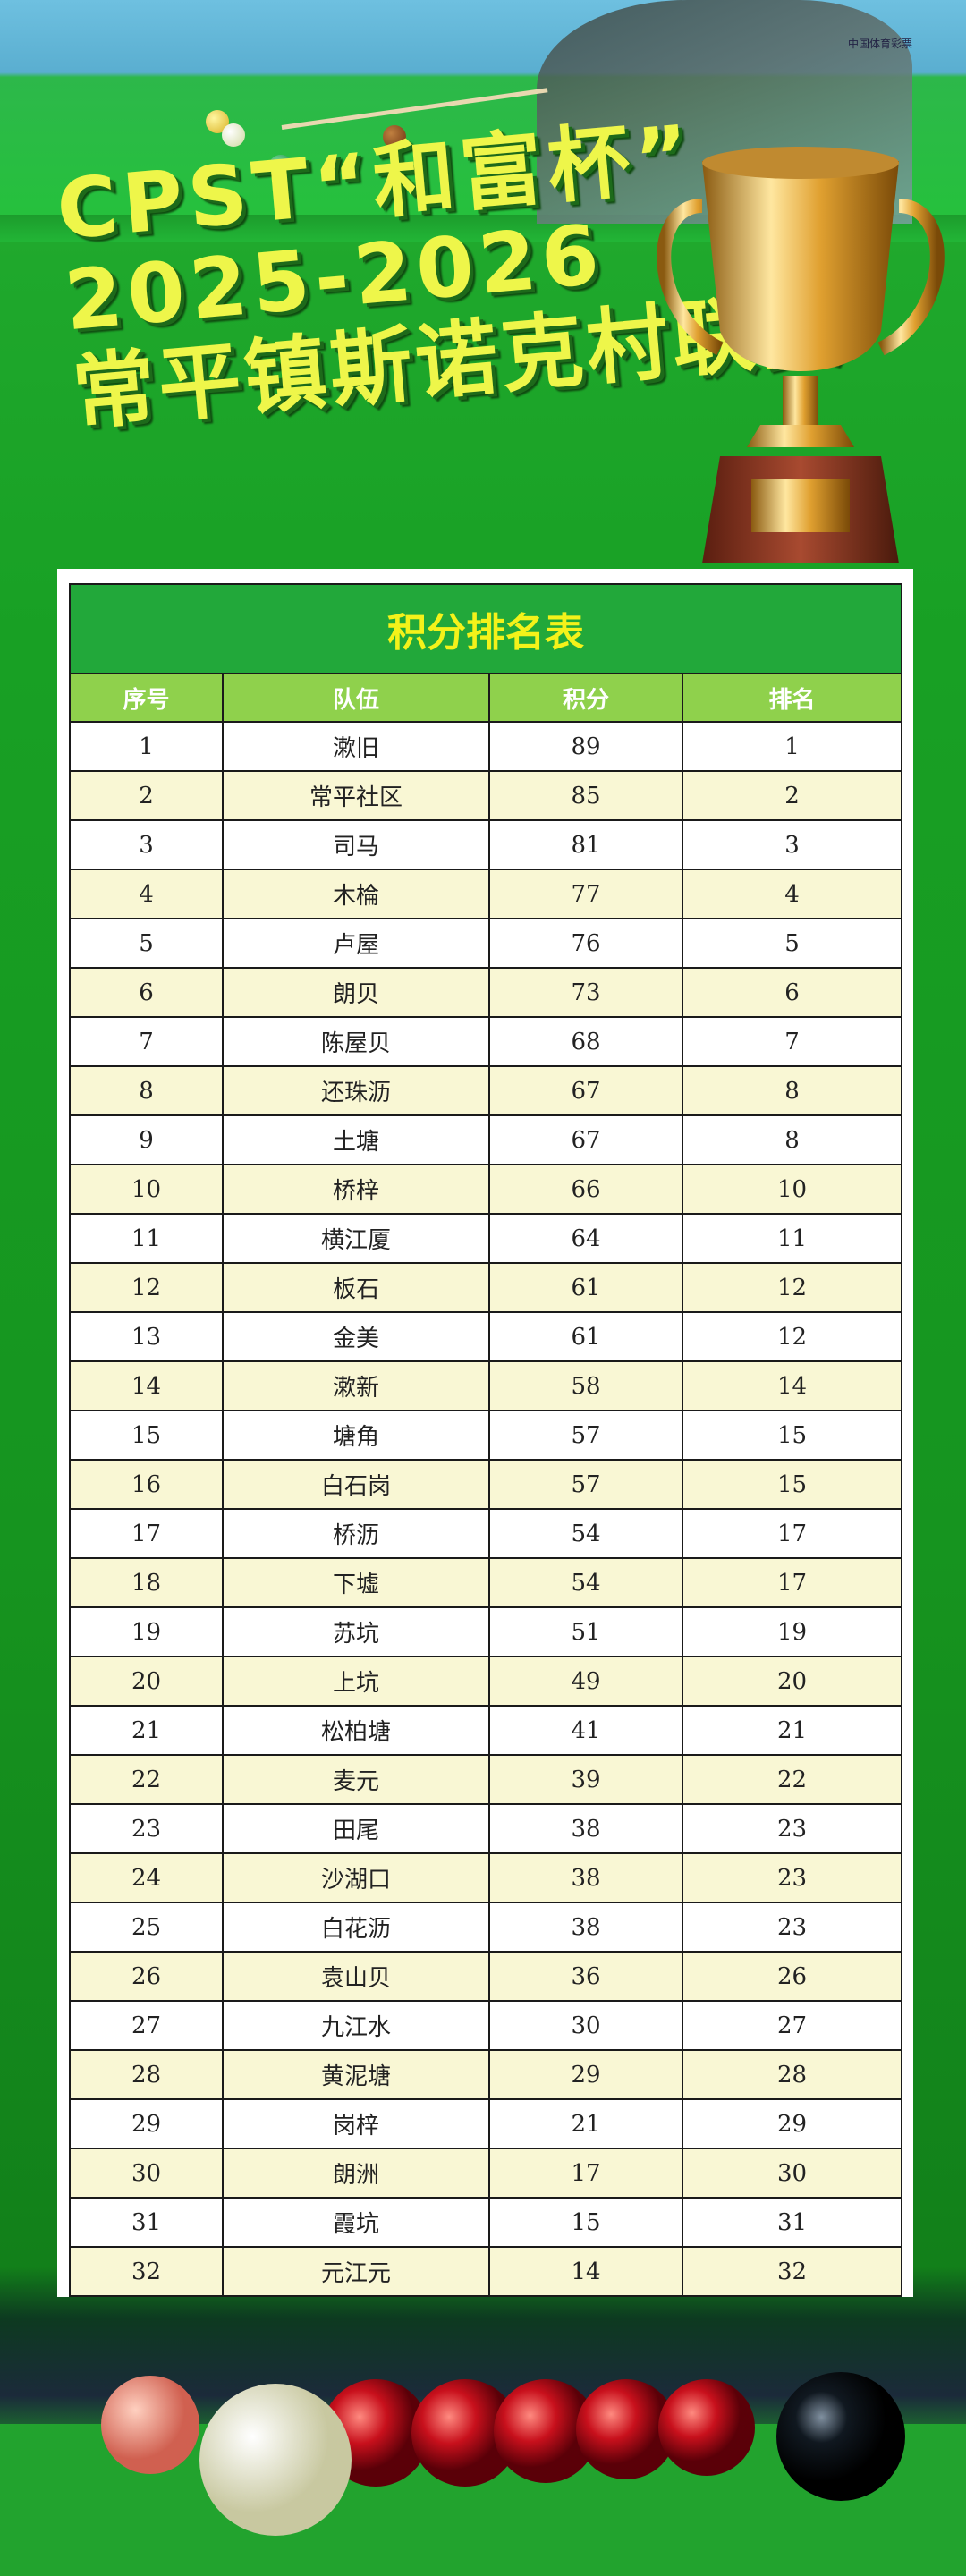  Describe the element at coordinates (356, 1041) in the screenshot. I see `team-name: 陈屋贝` at that location.